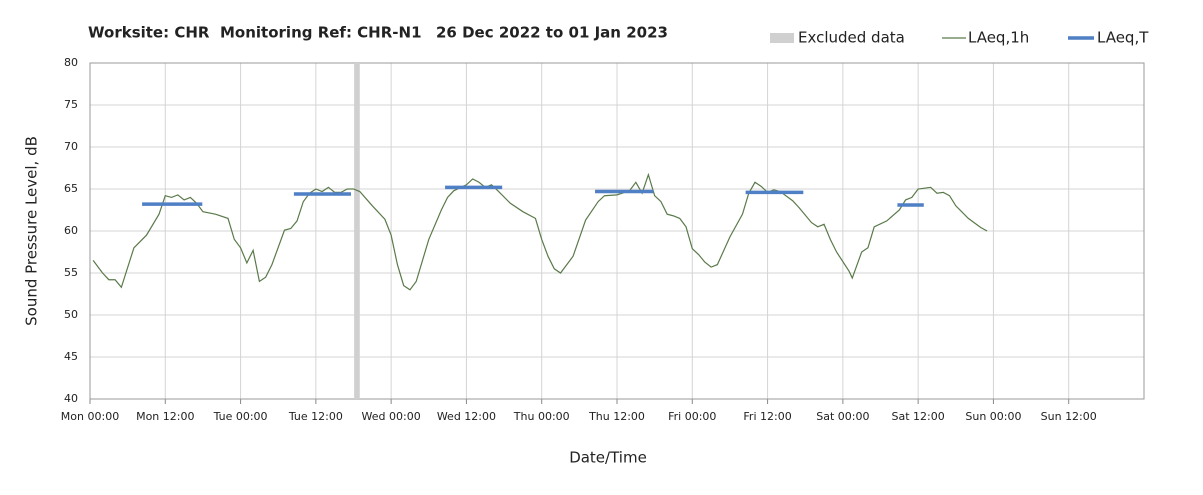  Describe the element at coordinates (541, 416) in the screenshot. I see `x-tick-label: Thu 00:00` at that location.